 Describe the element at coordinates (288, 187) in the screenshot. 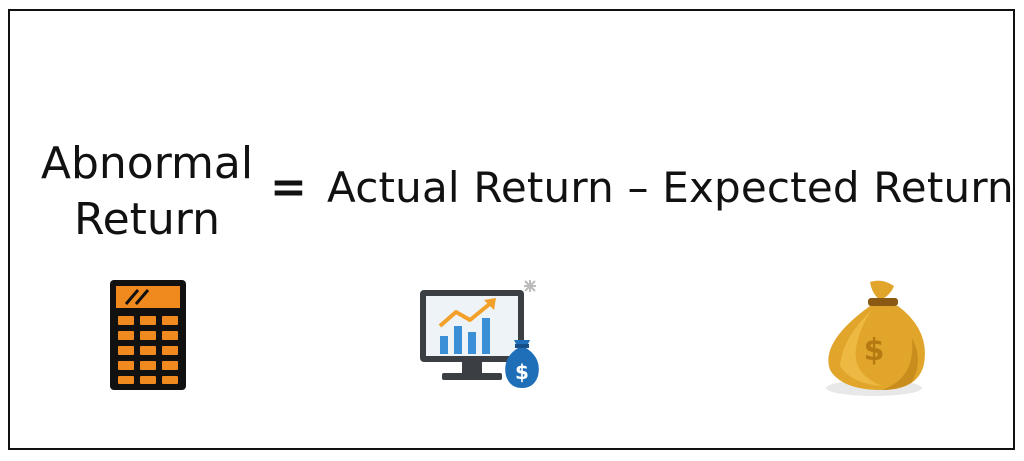

I see `equals-sign: =` at that location.